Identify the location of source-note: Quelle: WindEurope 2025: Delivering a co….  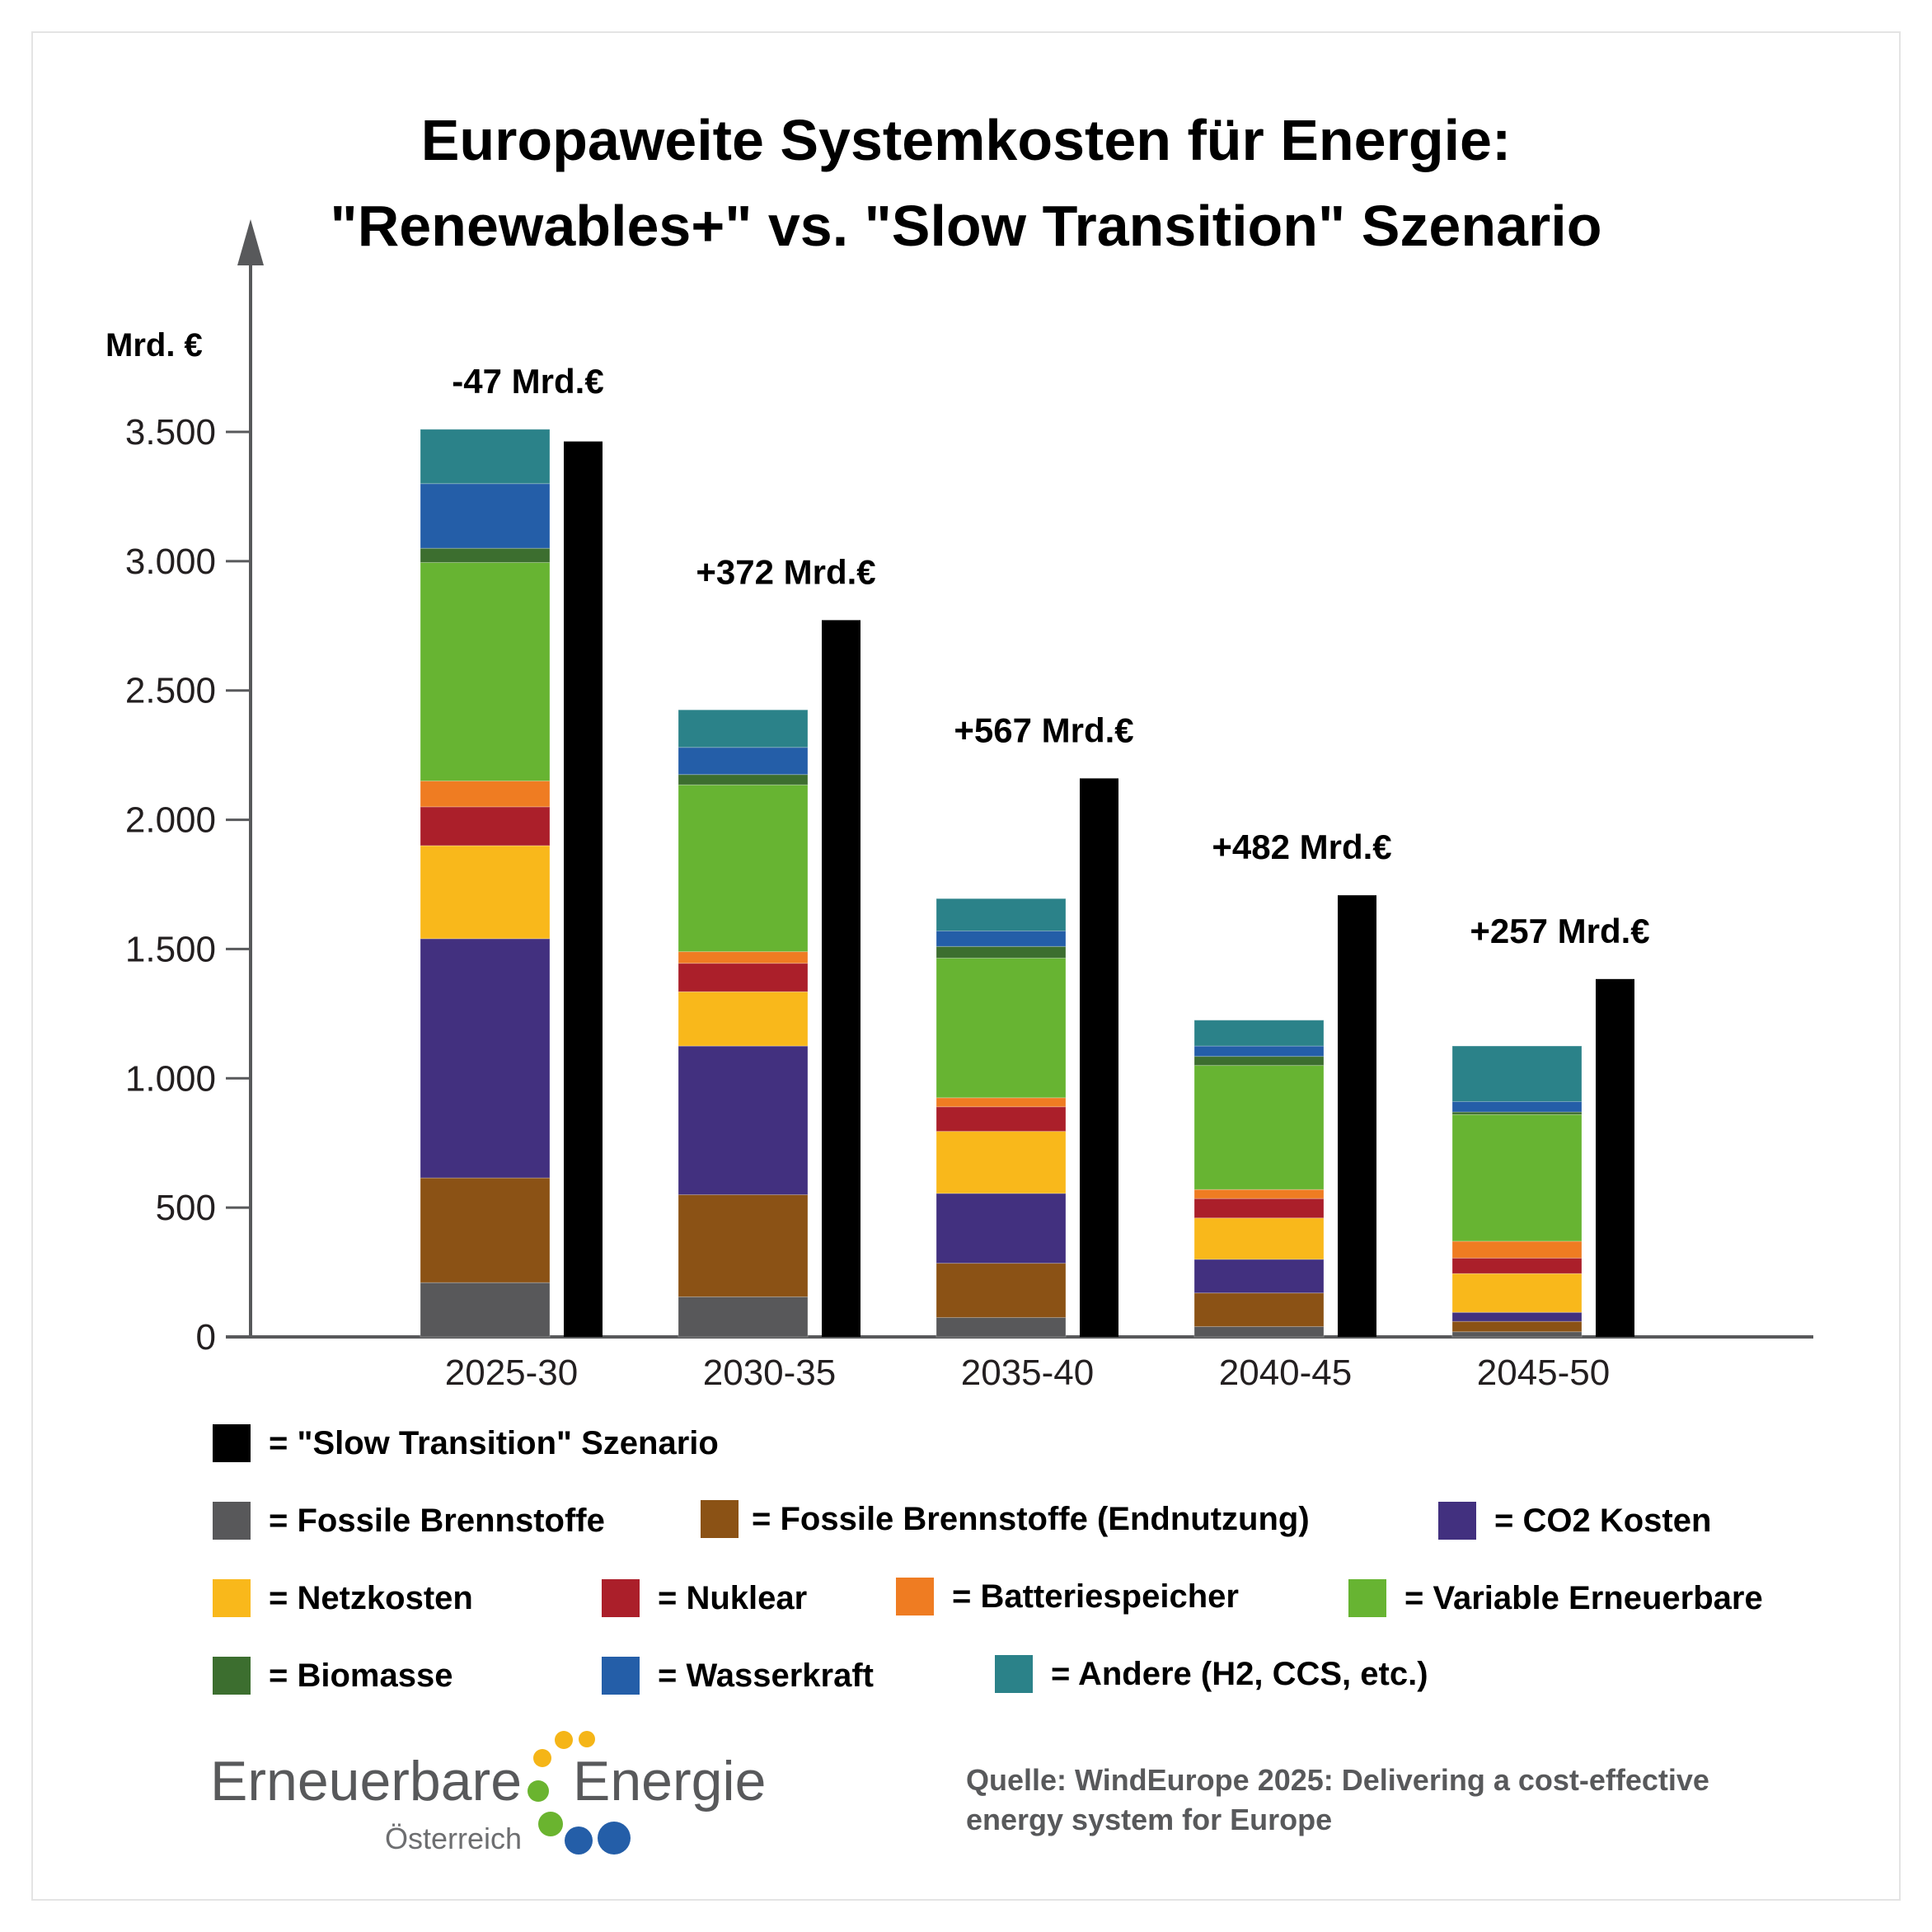
(1398, 1800).